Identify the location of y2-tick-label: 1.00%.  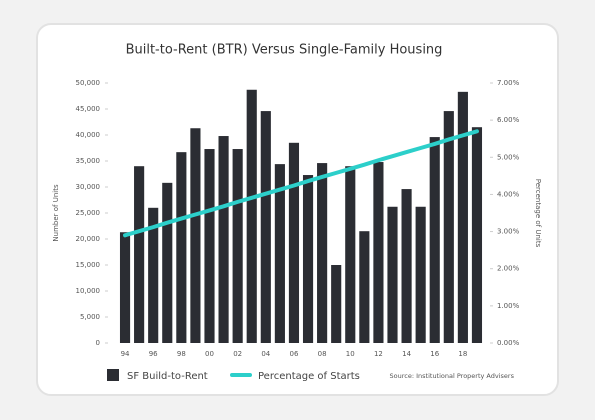
(508, 306).